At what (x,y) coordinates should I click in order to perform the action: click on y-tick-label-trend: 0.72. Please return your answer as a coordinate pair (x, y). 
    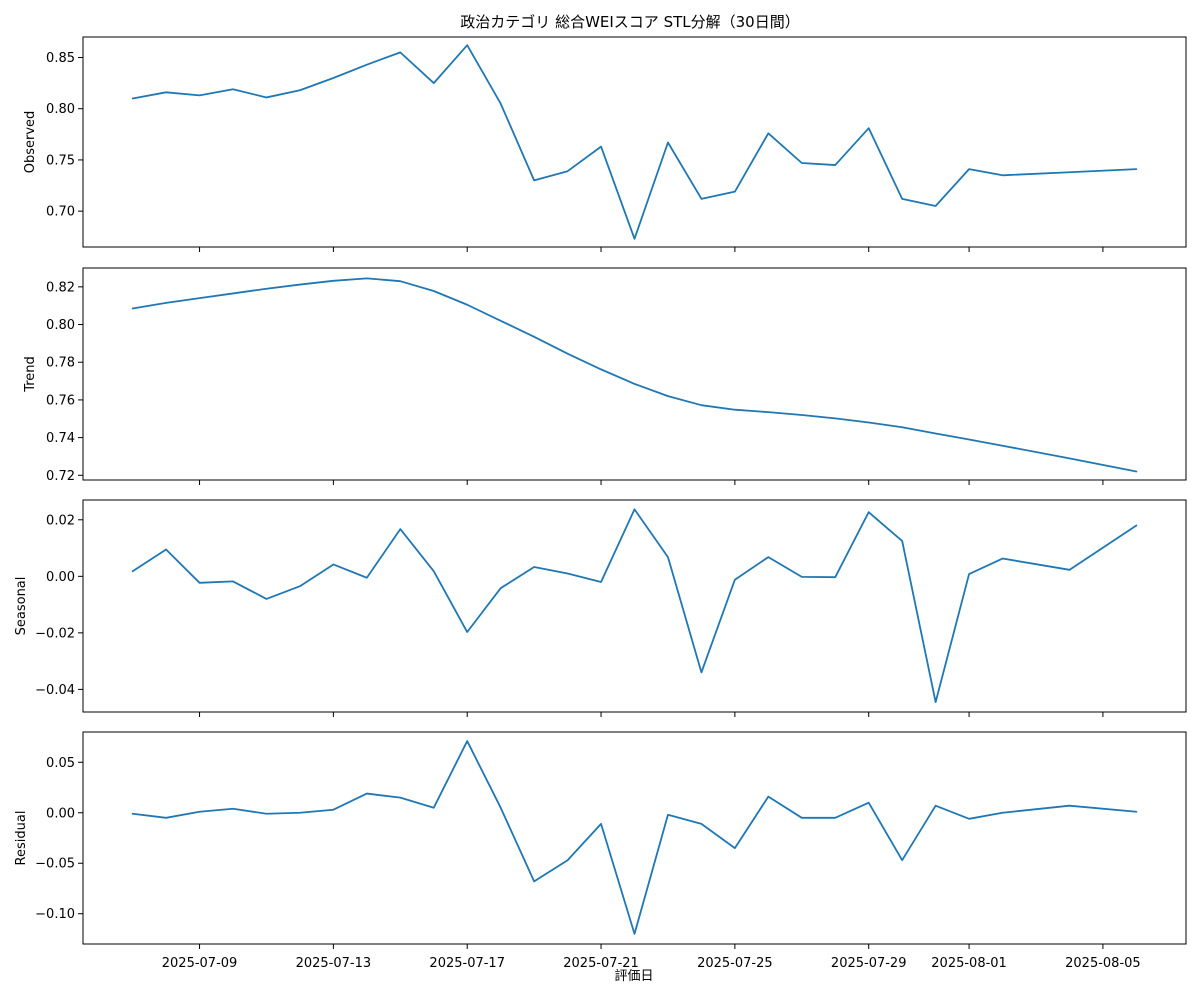
    Looking at the image, I should click on (60, 476).